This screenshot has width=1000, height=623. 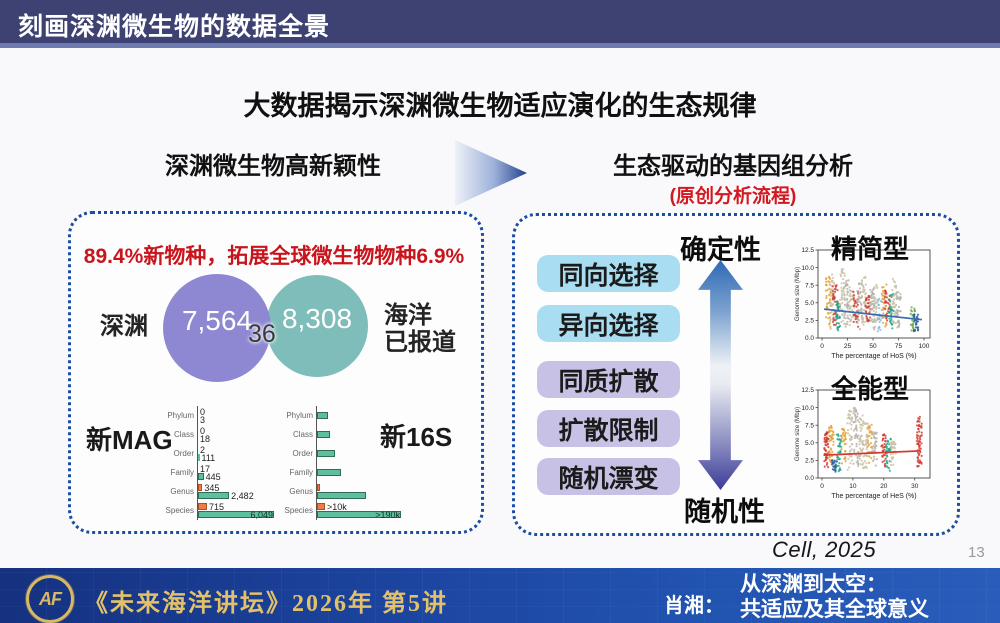 I want to click on svg-text: 12.5, so click(x=807, y=250).